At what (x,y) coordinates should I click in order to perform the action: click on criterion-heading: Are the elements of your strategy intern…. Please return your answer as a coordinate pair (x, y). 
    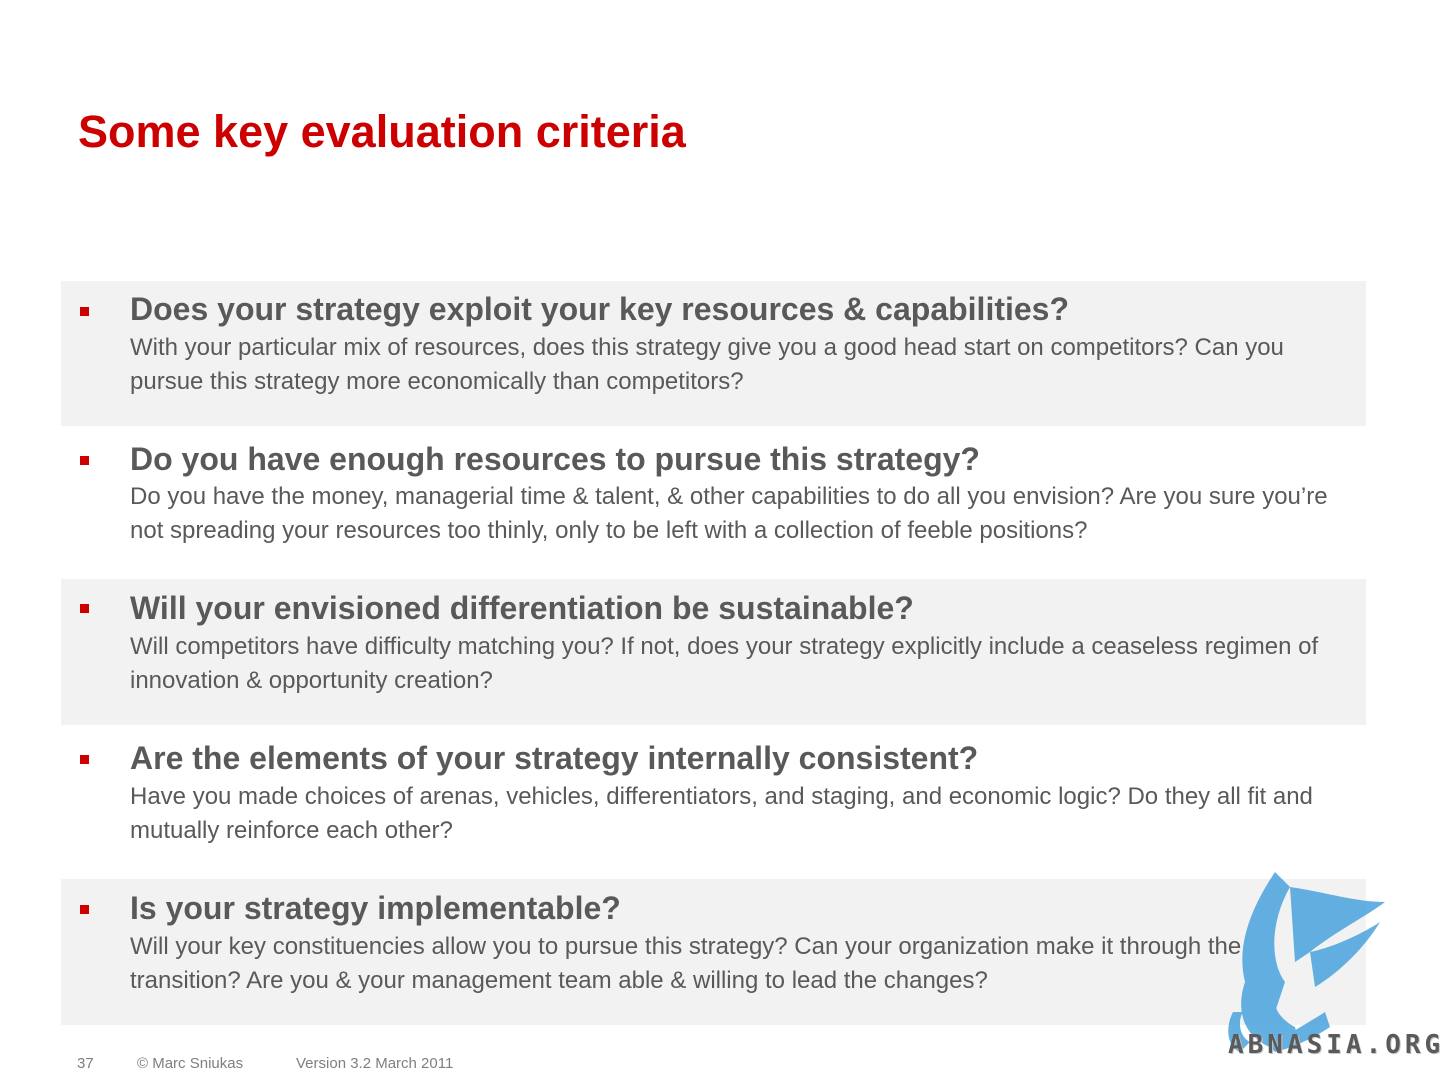
    Looking at the image, I should click on (554, 758).